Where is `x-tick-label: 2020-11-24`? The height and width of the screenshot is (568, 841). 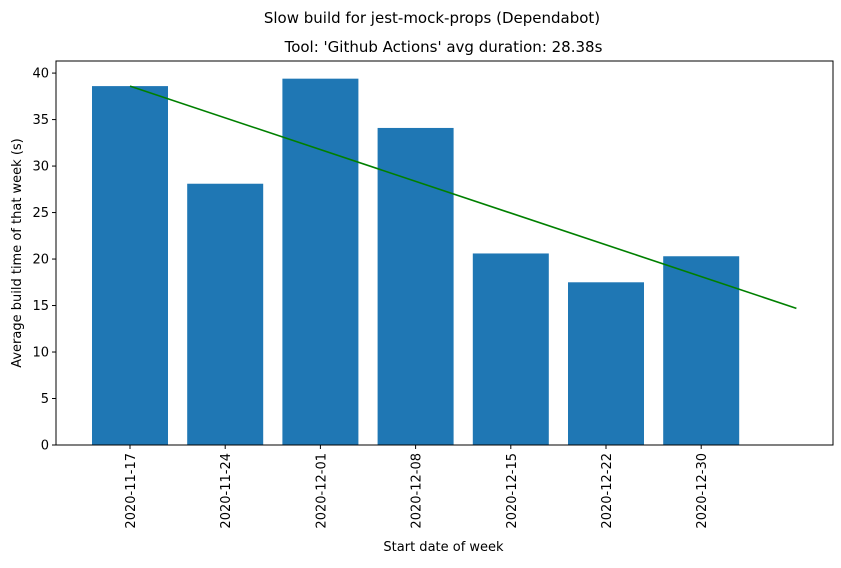
x-tick-label: 2020-11-24 is located at coordinates (226, 491).